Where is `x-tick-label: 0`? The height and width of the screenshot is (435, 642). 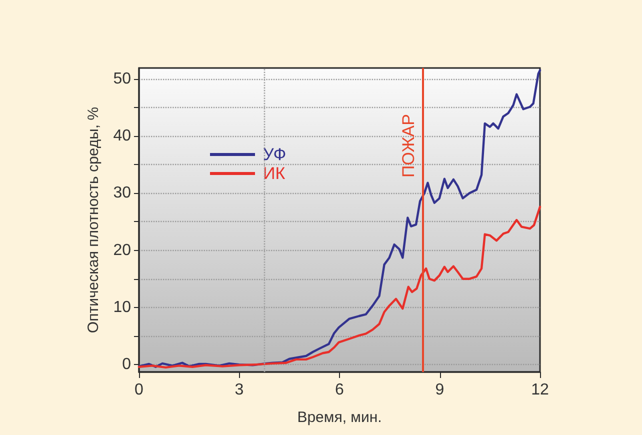 x-tick-label: 0 is located at coordinates (139, 390).